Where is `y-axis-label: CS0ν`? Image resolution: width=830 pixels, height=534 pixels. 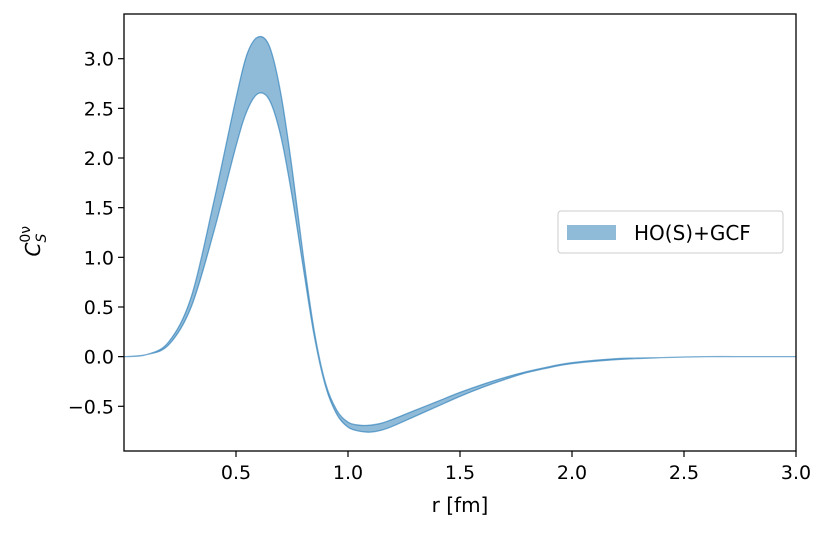 y-axis-label: CS0ν is located at coordinates (34, 241).